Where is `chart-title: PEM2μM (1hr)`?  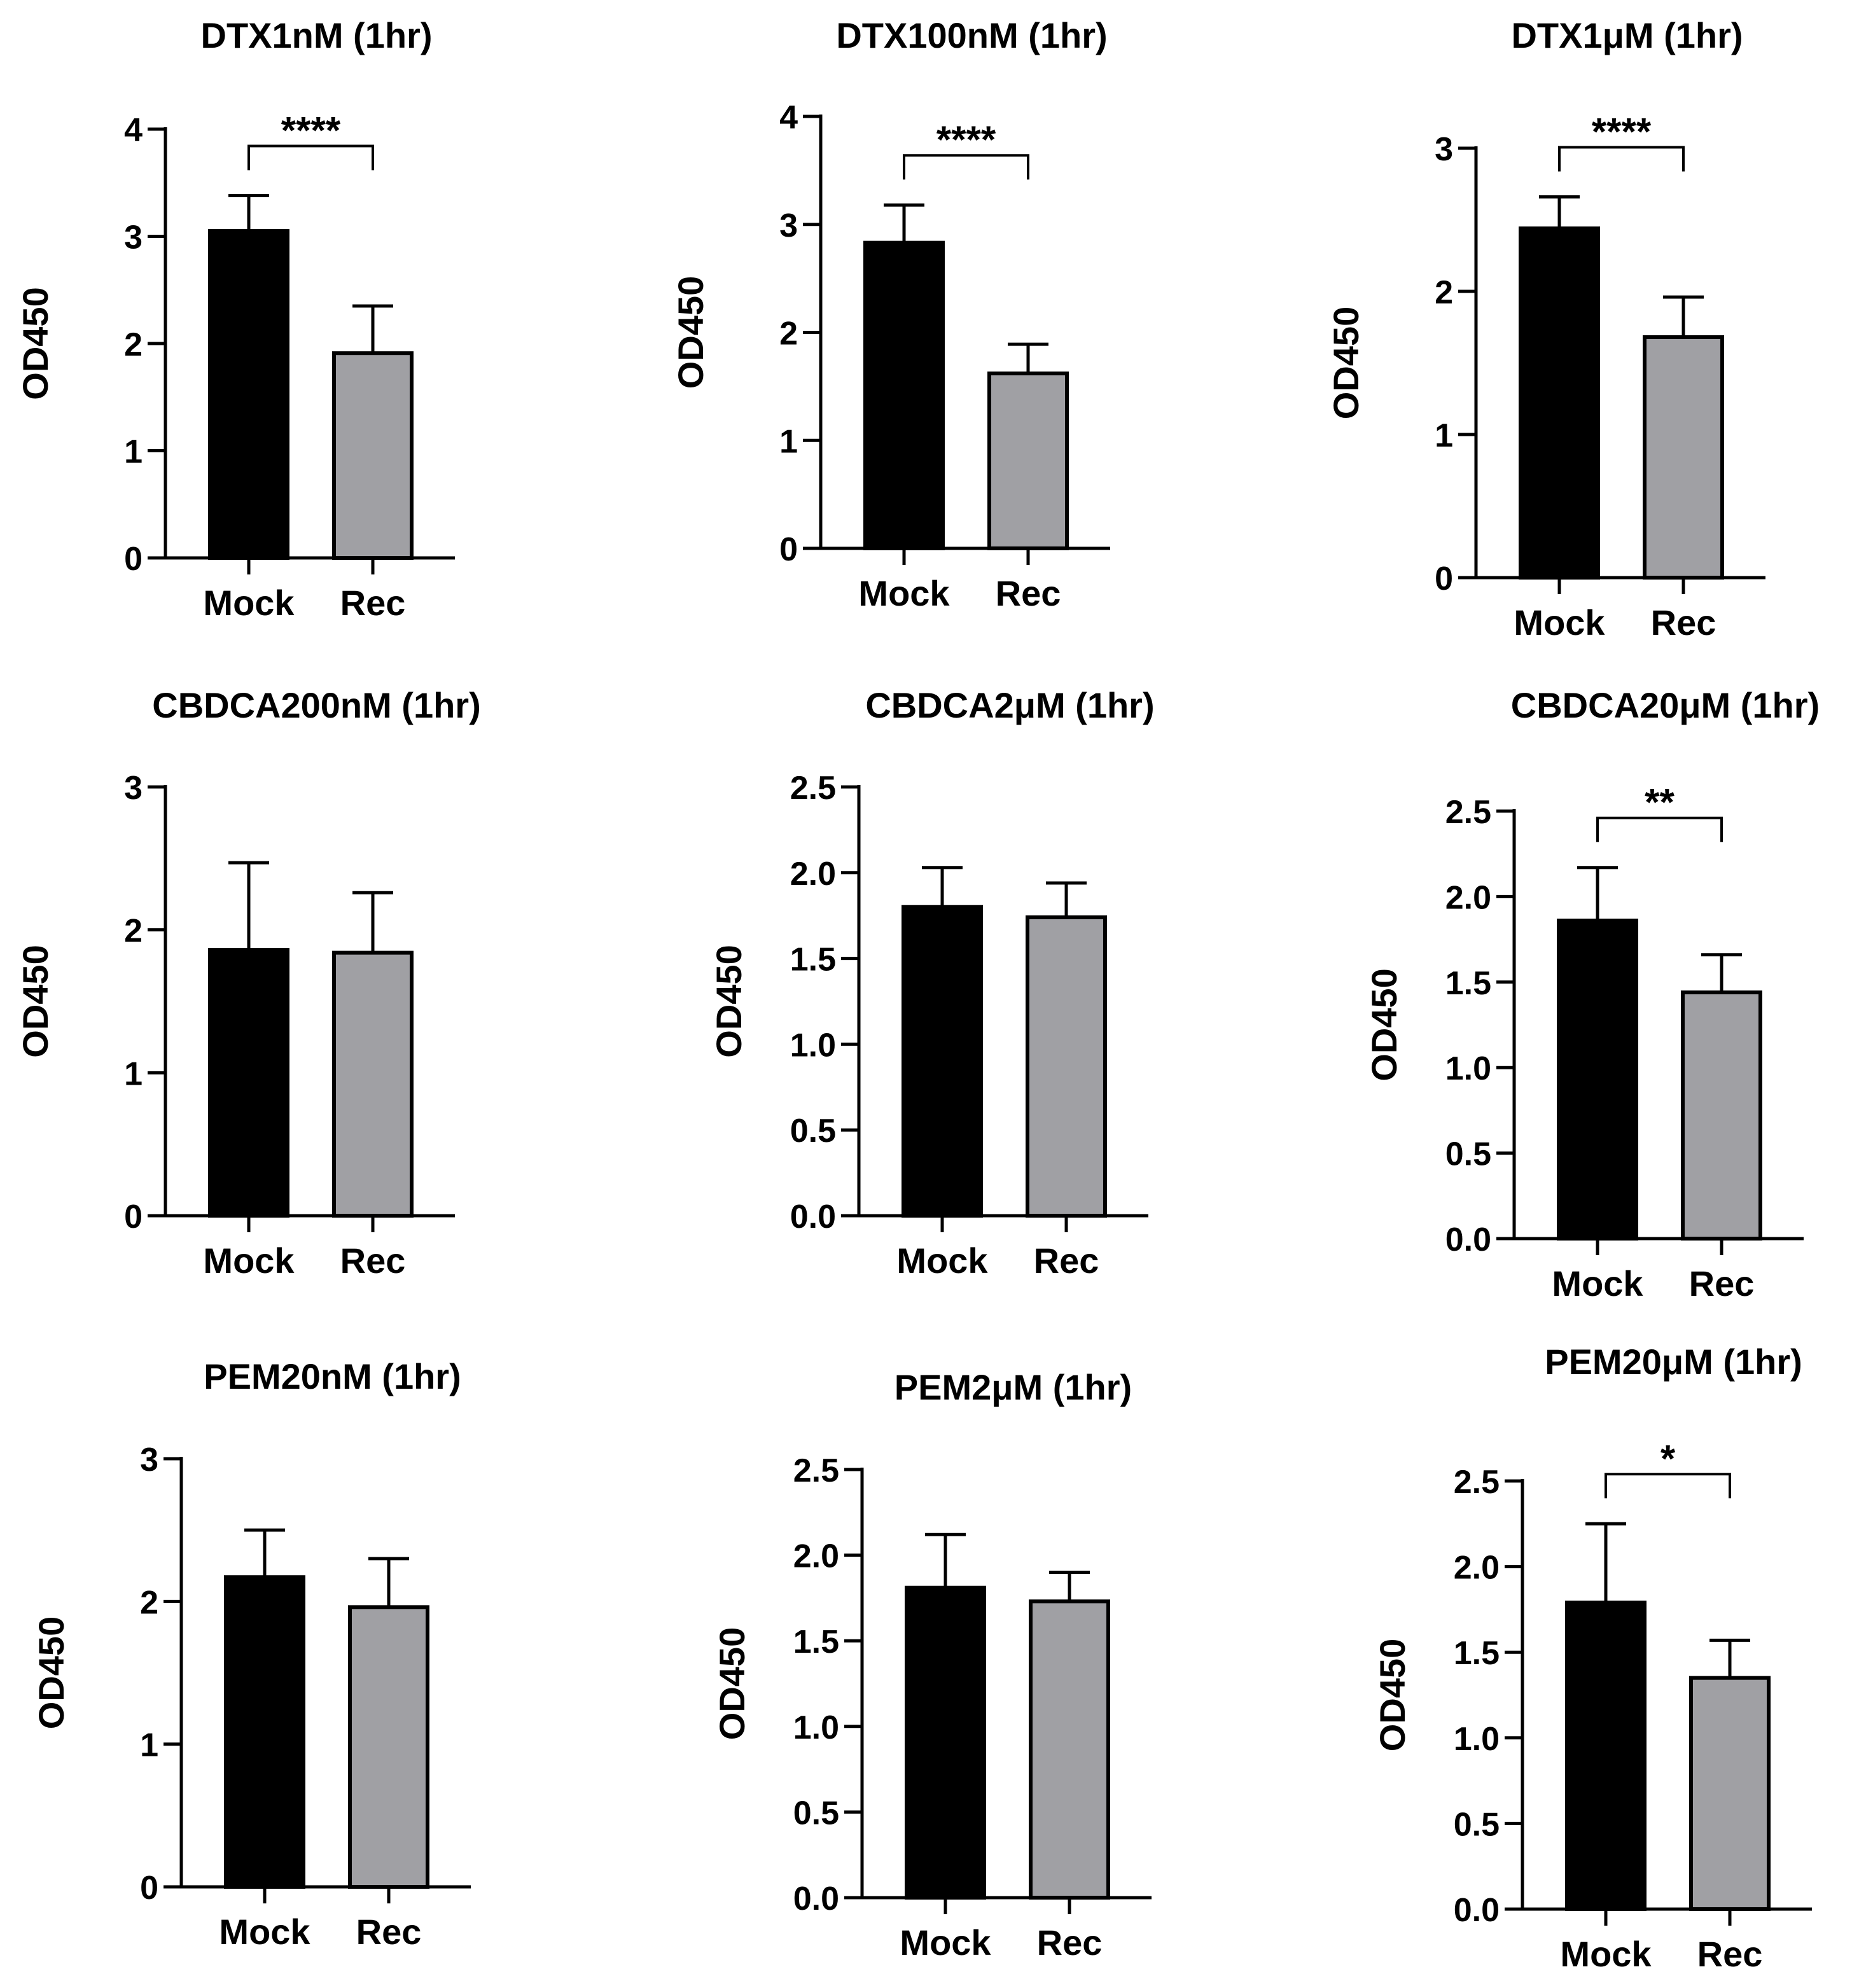 chart-title: PEM2μM (1hr) is located at coordinates (1013, 1387).